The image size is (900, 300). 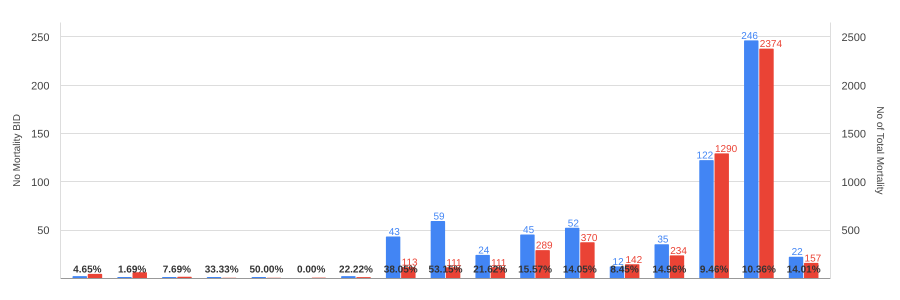 I want to click on data-label: 142, so click(x=634, y=260).